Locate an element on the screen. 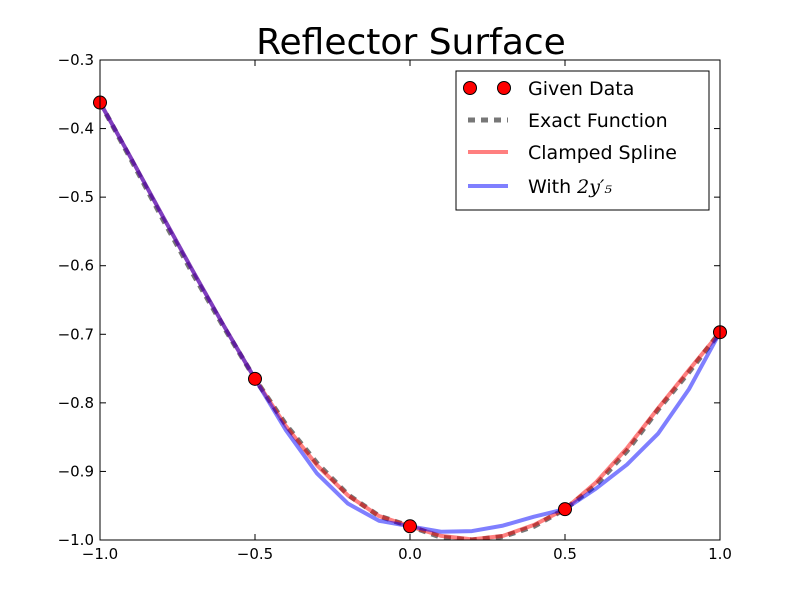 The width and height of the screenshot is (800, 600). legend-label-text: With is located at coordinates (549, 187).